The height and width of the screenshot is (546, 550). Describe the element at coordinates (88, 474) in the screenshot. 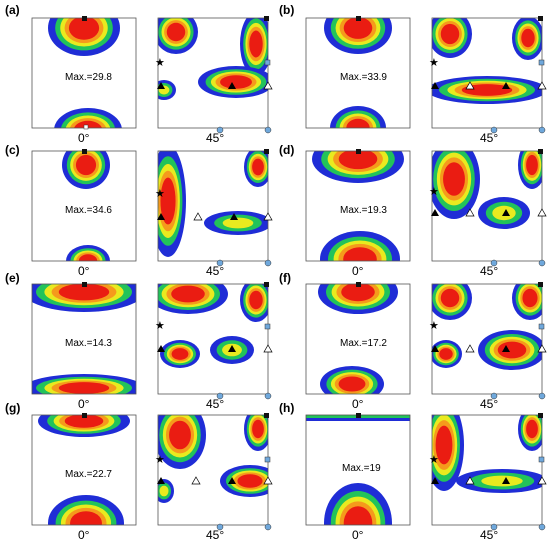

I see `max-value: Max.=22.7` at that location.